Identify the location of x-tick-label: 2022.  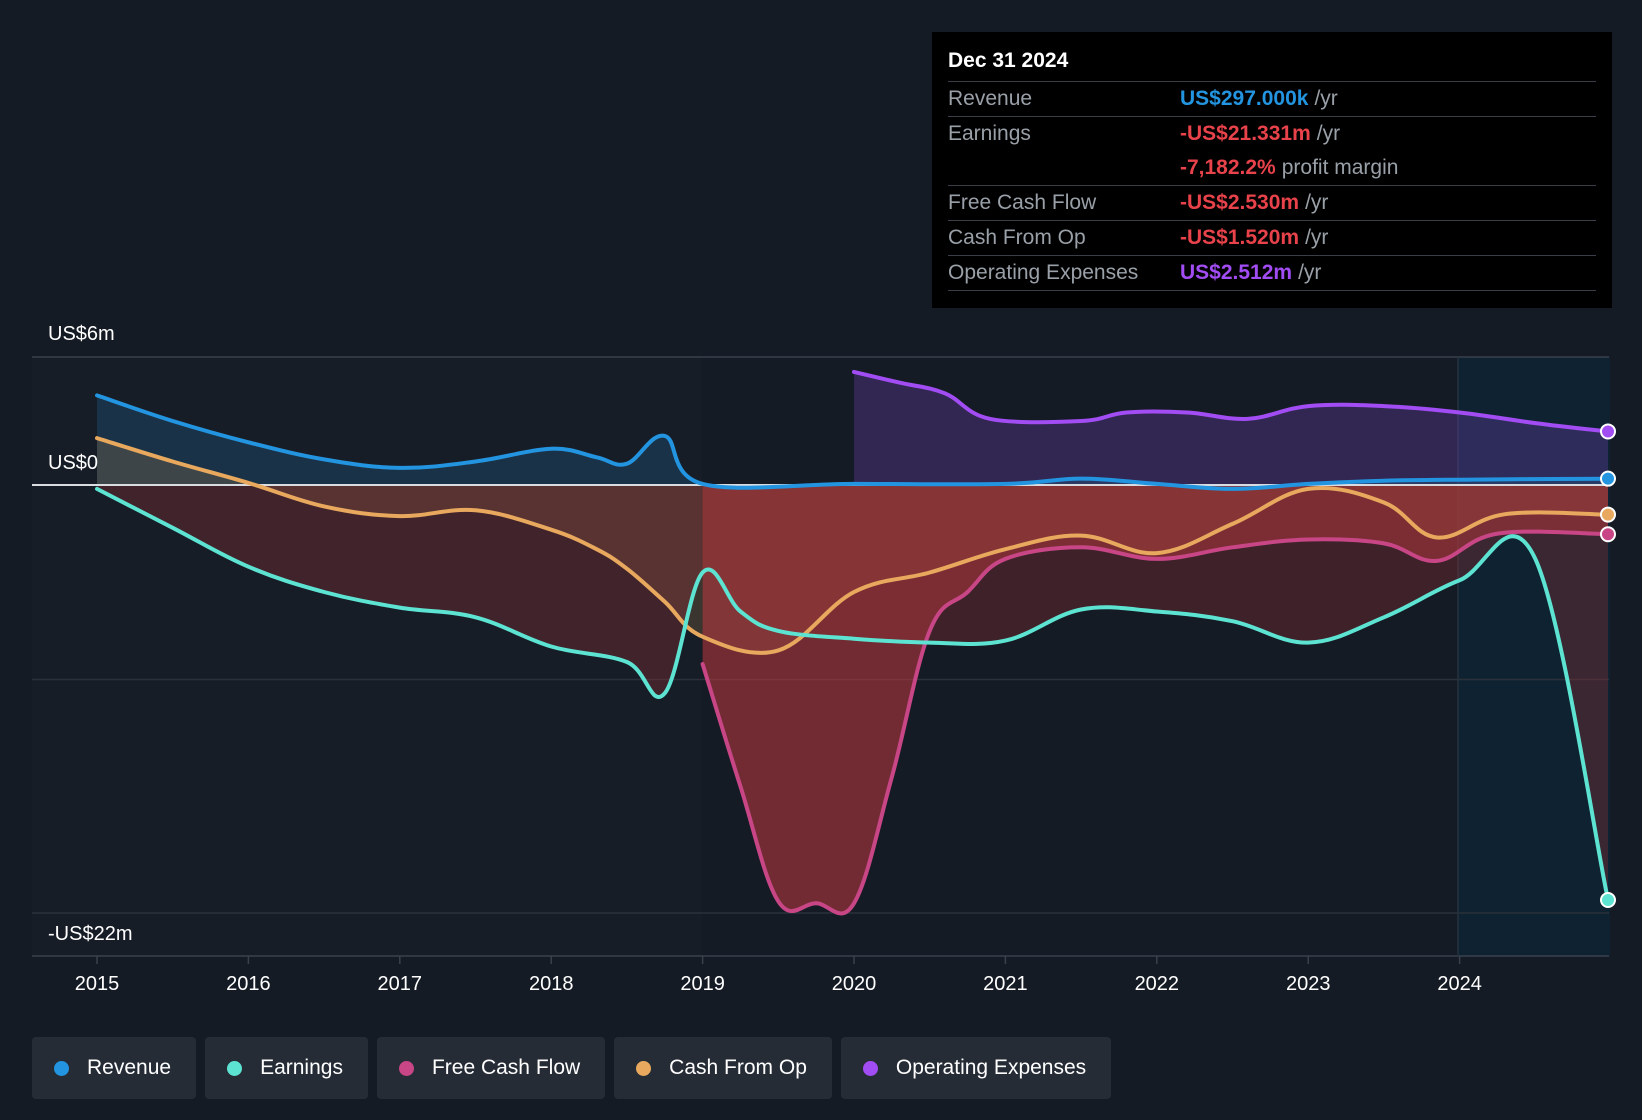
(1157, 984).